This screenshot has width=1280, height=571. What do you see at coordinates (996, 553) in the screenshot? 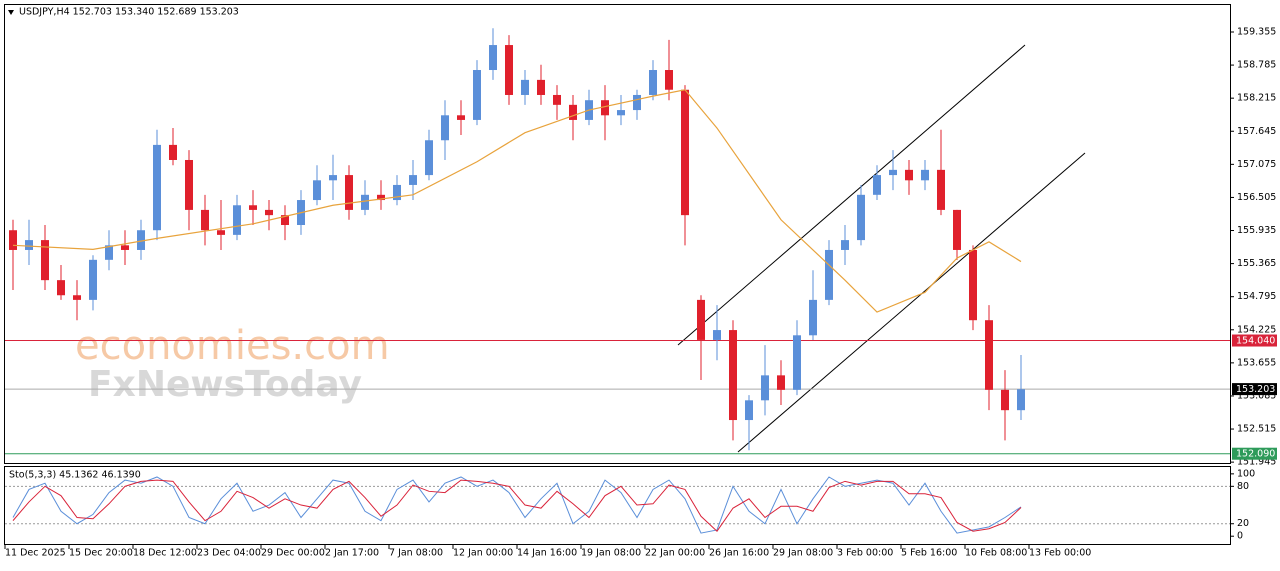
I see `x-tick-label: 10 Feb 08:00` at bounding box center [996, 553].